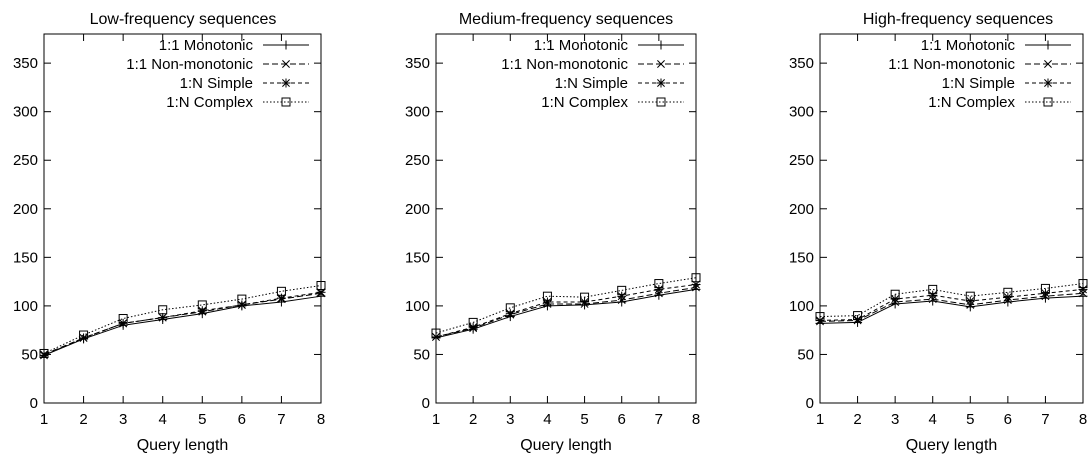 This screenshot has width=1091, height=462. I want to click on y-tick-label: 200, so click(801, 209).